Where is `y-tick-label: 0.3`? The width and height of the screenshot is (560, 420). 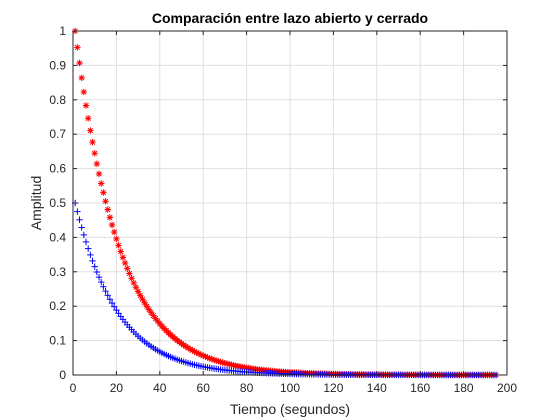
y-tick-label: 0.3 is located at coordinates (57, 272).